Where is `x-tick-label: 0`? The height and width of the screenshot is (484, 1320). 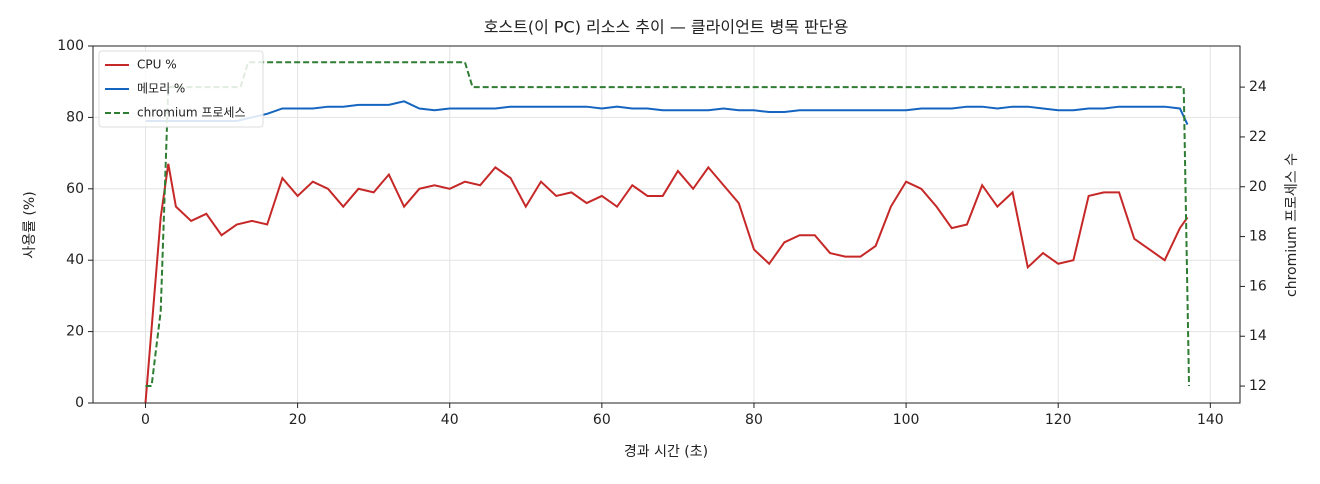 x-tick-label: 0 is located at coordinates (145, 420).